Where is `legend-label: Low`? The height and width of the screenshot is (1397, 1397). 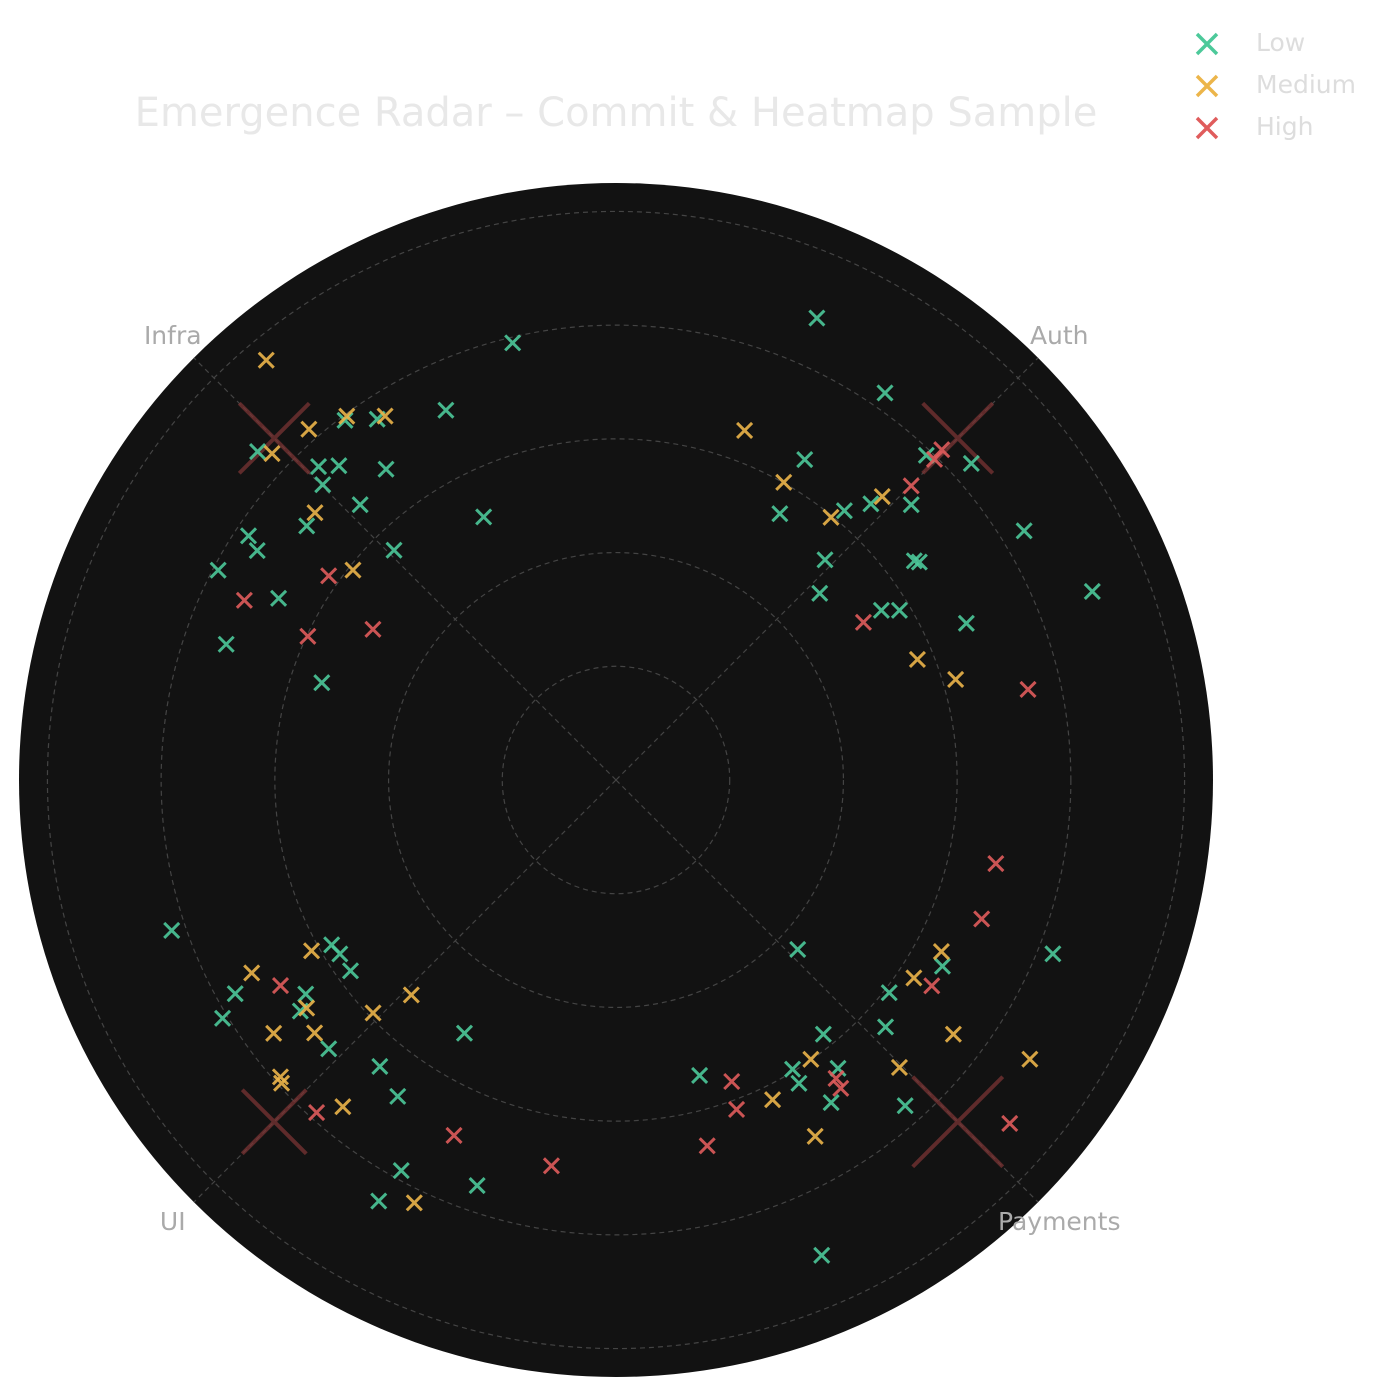
legend-label: Low is located at coordinates (1280, 42).